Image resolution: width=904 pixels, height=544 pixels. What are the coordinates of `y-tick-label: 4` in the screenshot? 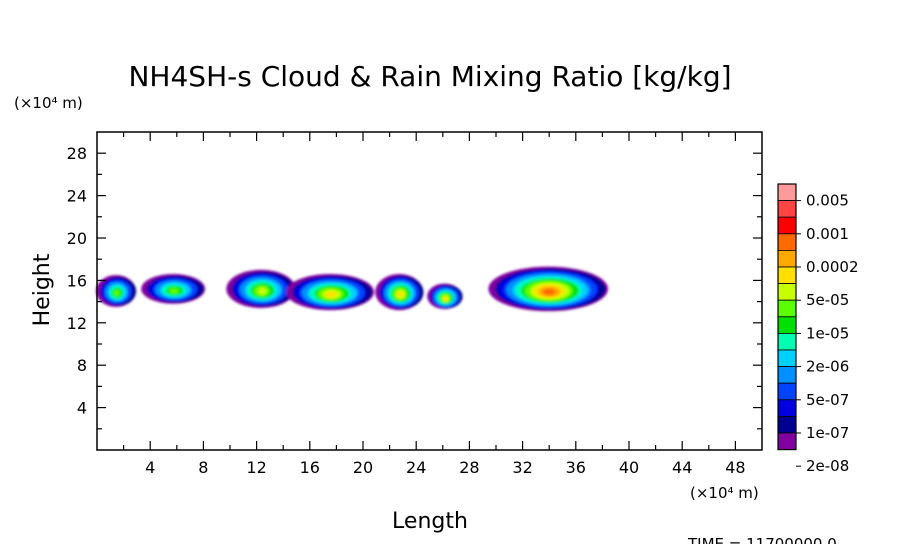 It's located at (82, 408).